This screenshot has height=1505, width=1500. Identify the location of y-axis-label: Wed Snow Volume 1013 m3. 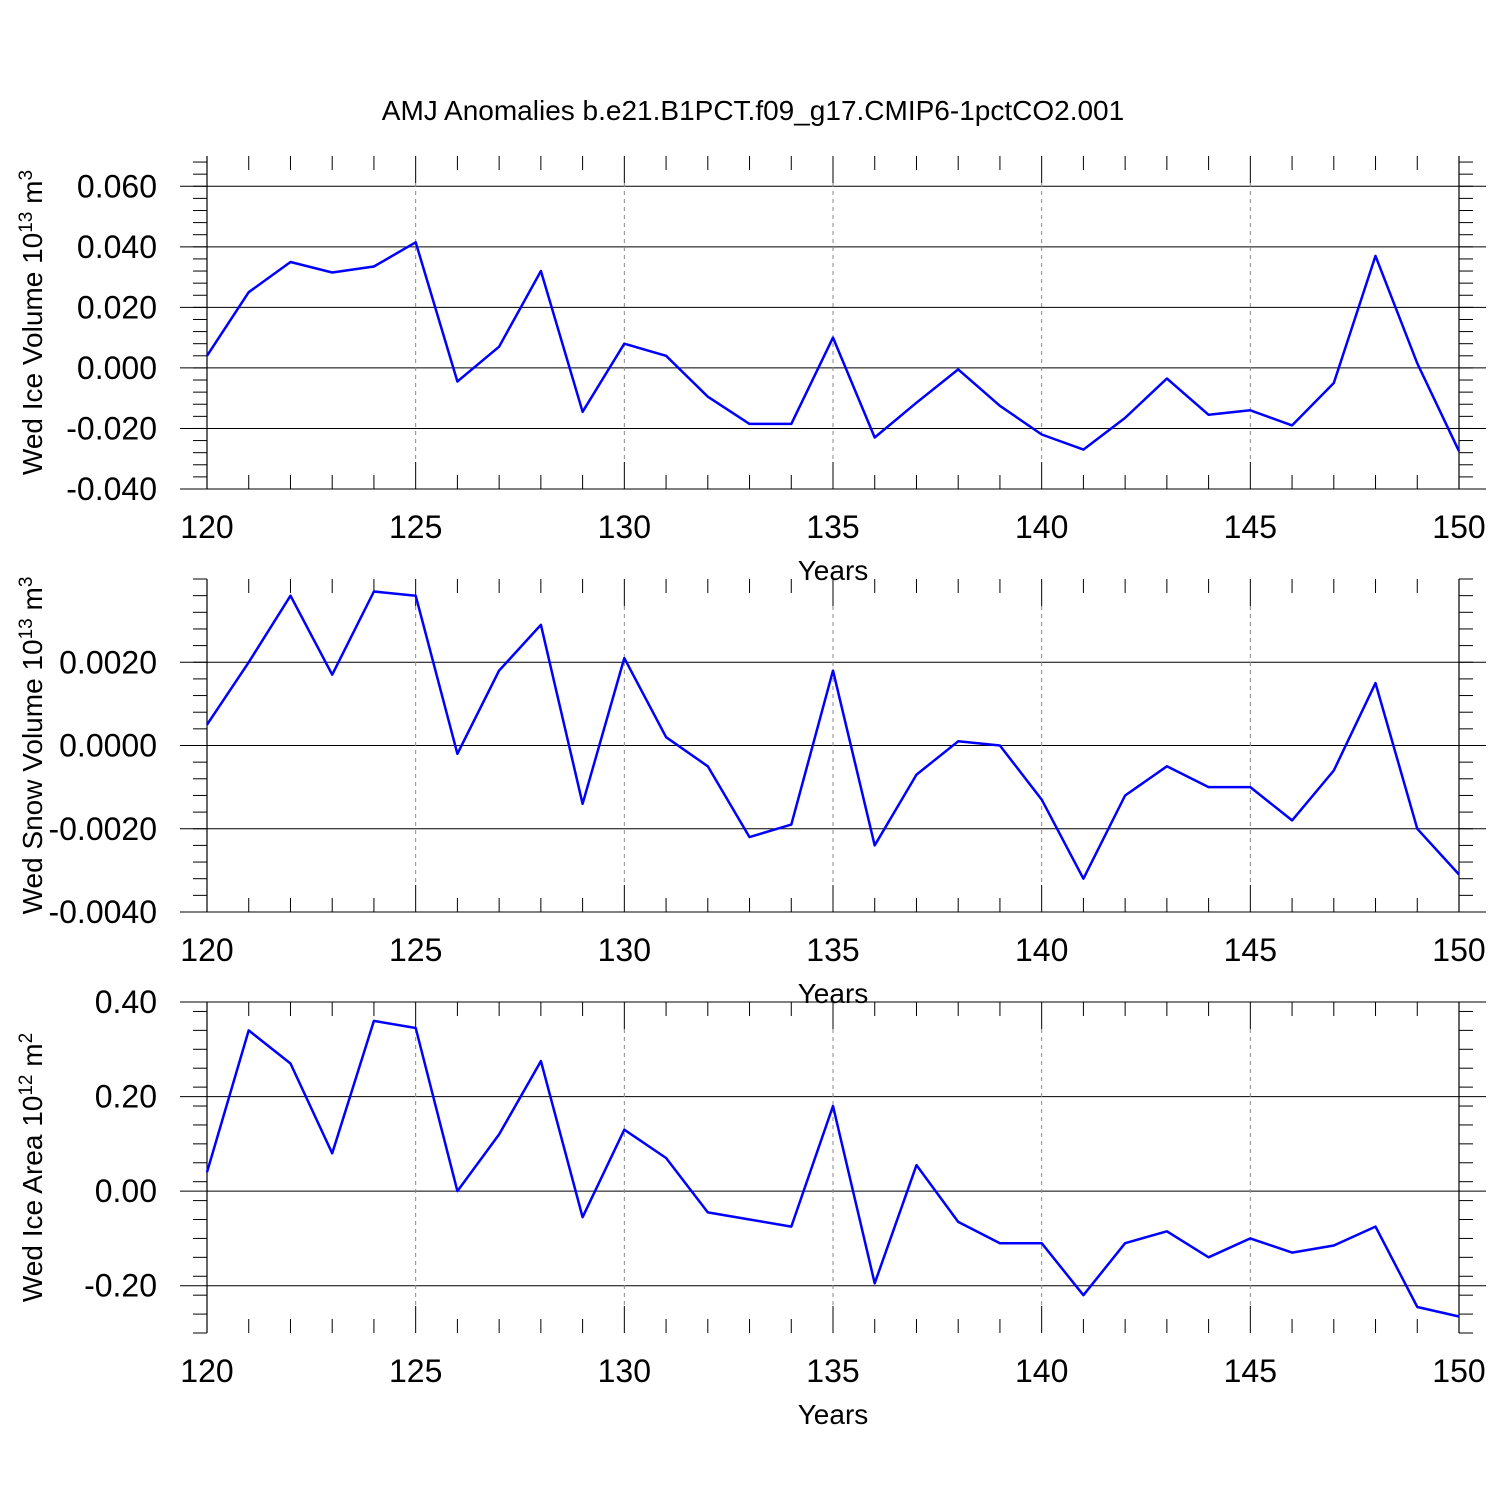
(32, 746).